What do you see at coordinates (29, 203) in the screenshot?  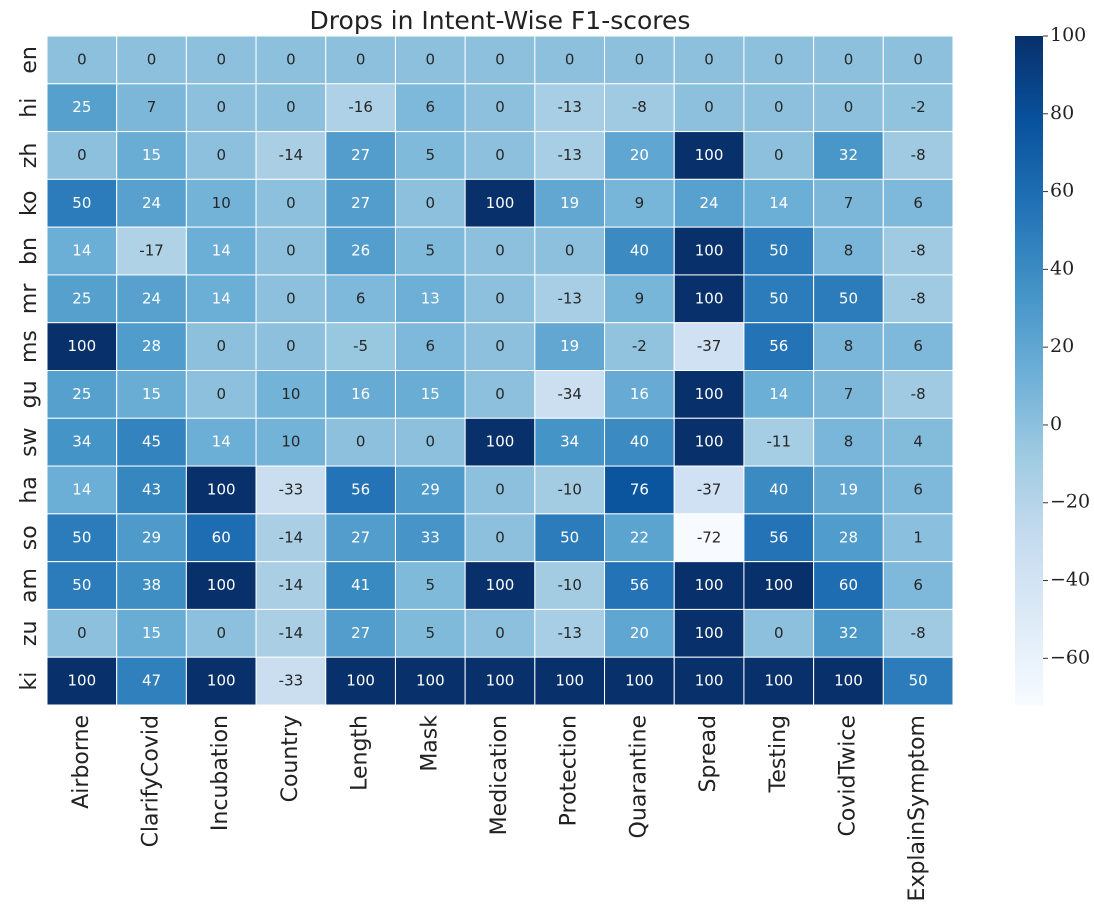 I see `y-tick-label: ko` at bounding box center [29, 203].